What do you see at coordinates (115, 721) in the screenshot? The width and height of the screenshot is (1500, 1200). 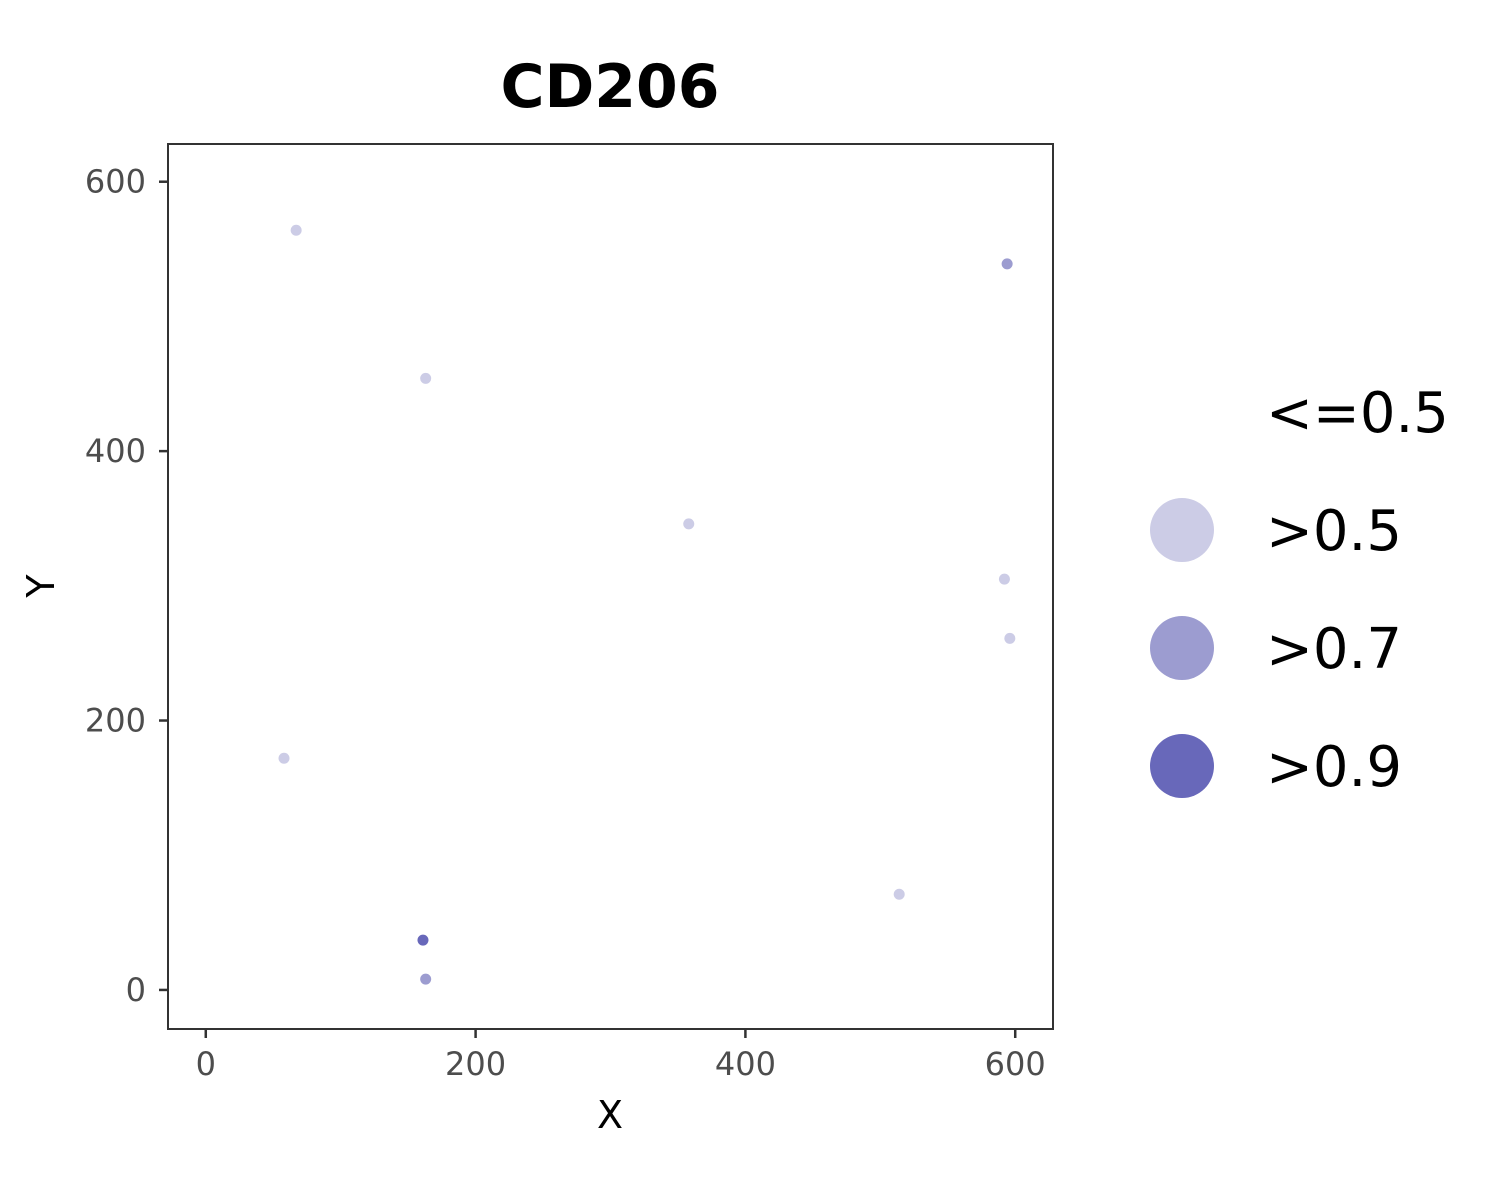 I see `y-tick-label: 200` at bounding box center [115, 721].